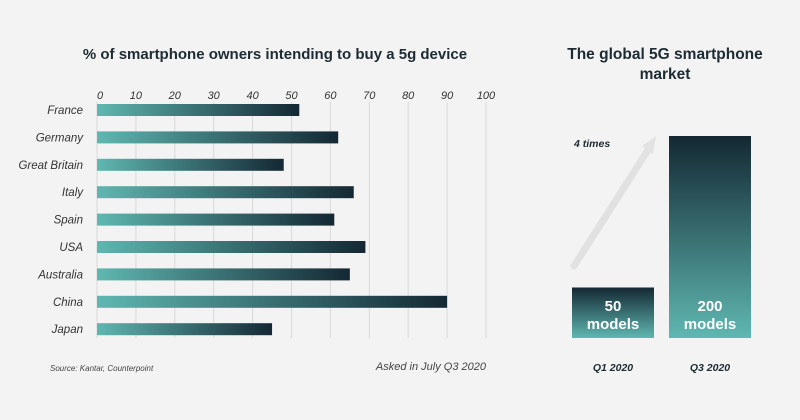 The height and width of the screenshot is (420, 800). I want to click on x-tick-label: 0, so click(100, 96).